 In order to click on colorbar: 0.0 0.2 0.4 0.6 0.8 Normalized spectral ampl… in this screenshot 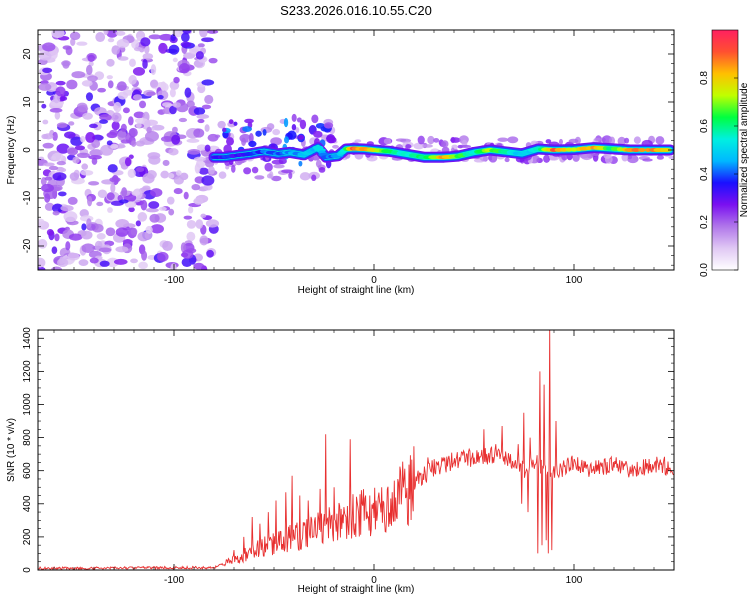, I will do `click(724, 153)`.